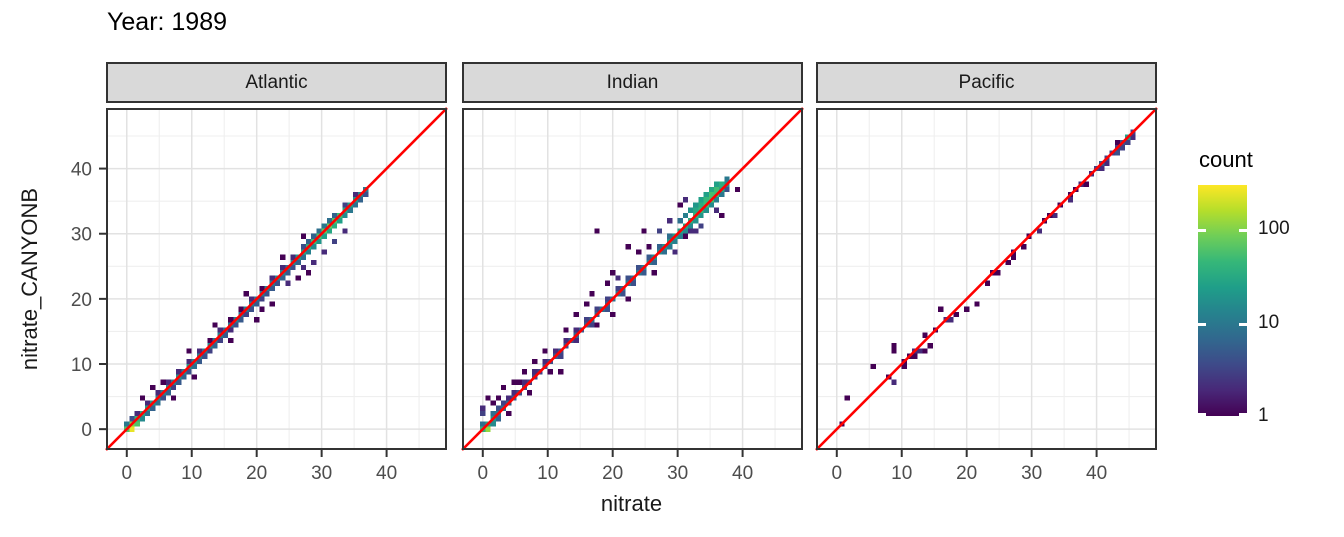 The width and height of the screenshot is (1344, 537). I want to click on facet-strip-label: Atlantic, so click(276, 82).